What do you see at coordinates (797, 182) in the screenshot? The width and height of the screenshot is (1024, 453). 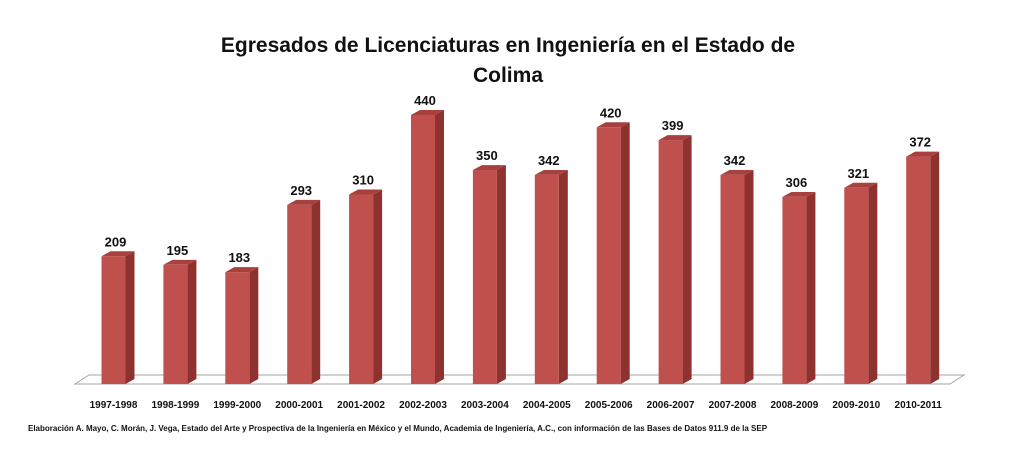 I see `bar-value-label: 306` at bounding box center [797, 182].